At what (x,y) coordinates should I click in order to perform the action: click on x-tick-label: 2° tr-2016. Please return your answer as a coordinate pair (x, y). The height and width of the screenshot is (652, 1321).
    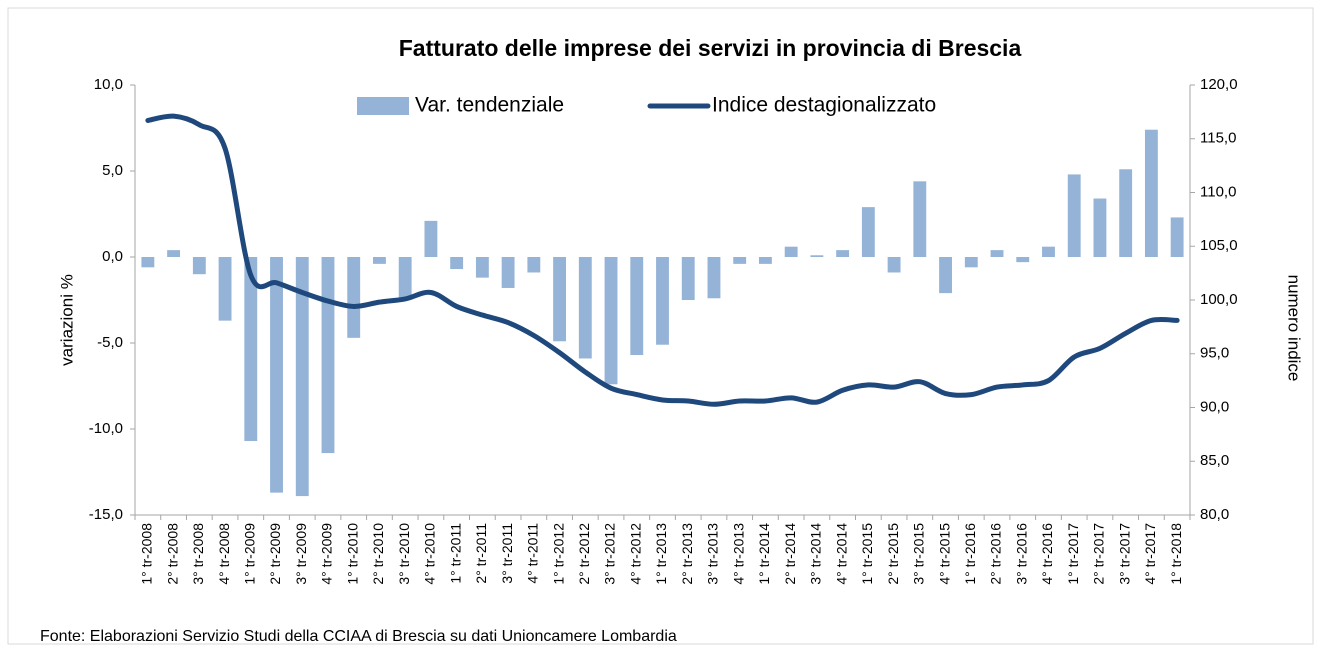
    Looking at the image, I should click on (996, 554).